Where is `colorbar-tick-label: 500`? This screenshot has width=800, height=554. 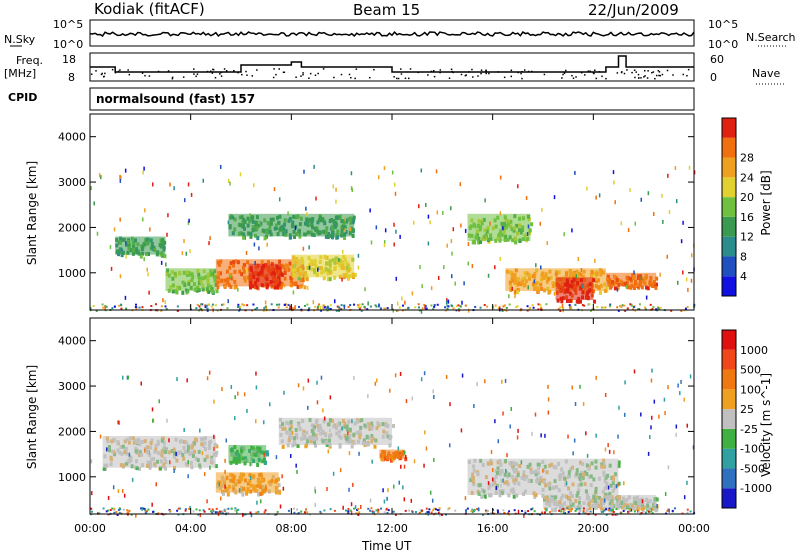
colorbar-tick-label: 500 is located at coordinates (750, 370).